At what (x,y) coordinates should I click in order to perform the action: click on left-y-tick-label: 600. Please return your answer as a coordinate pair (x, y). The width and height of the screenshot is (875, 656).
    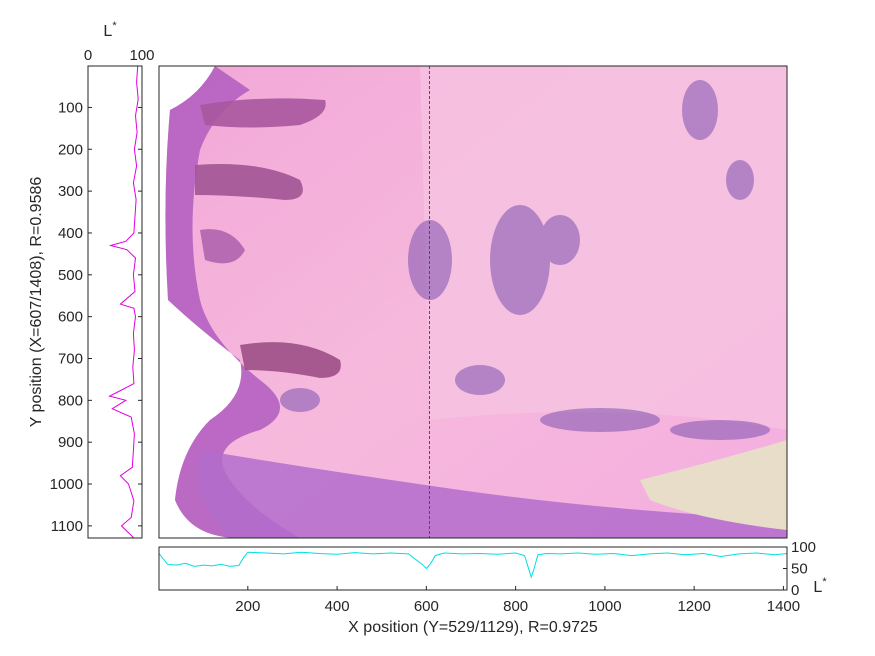
    Looking at the image, I should click on (70, 317).